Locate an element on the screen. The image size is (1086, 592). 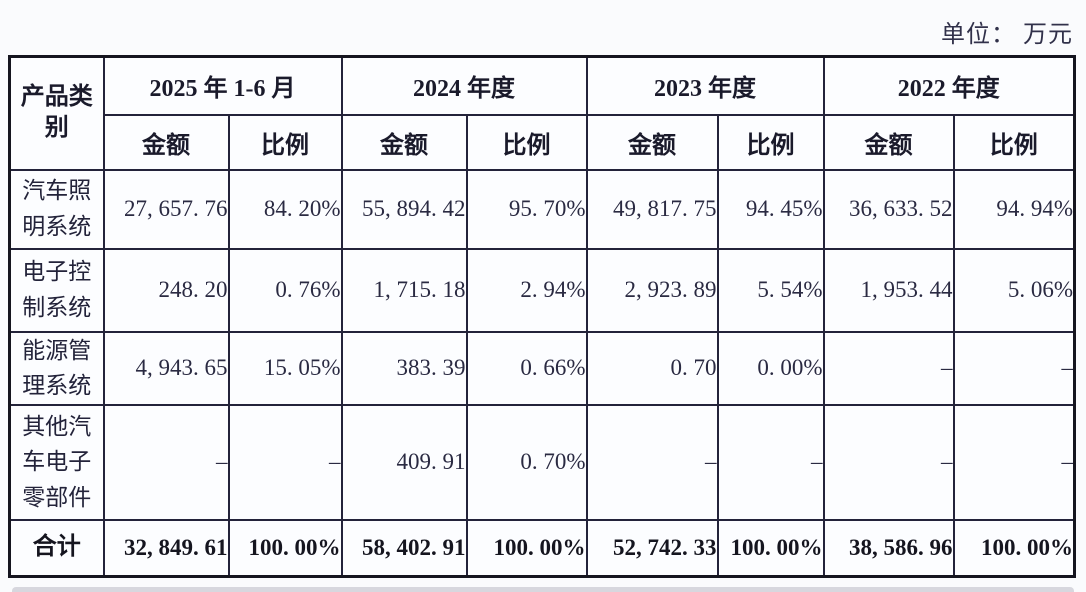
ratio-cell: 95. 70% is located at coordinates (526, 209).